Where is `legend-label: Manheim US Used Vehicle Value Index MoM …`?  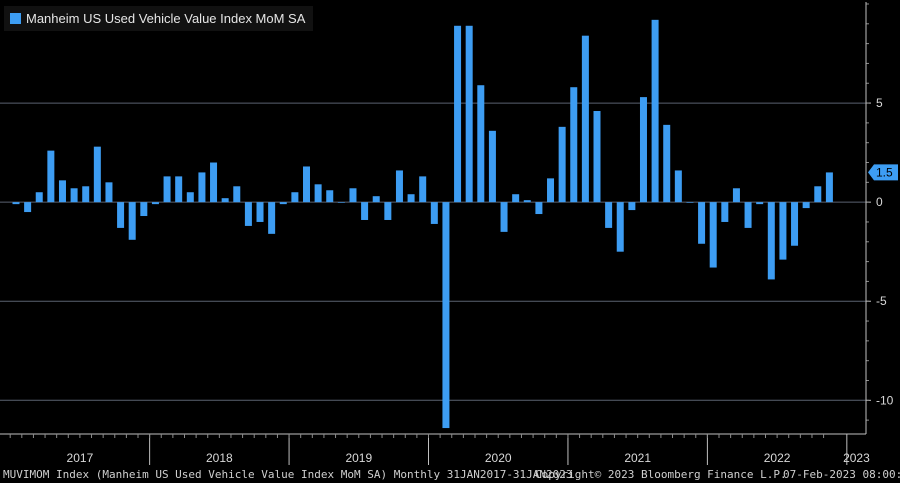
legend-label: Manheim US Used Vehicle Value Index MoM … is located at coordinates (166, 18).